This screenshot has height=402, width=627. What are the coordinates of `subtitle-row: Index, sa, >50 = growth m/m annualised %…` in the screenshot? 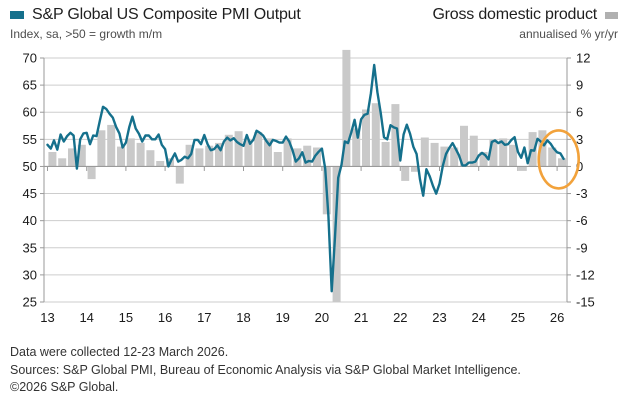 It's located at (314, 34).